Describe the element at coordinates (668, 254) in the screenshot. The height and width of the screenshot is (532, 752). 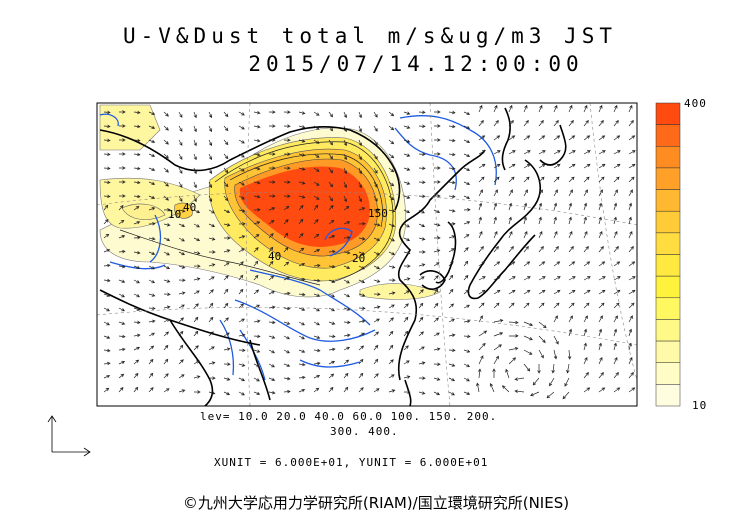
I see `color-scale-bar` at that location.